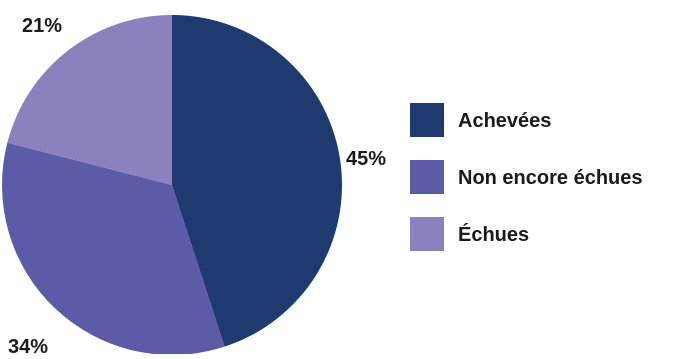 Image resolution: width=687 pixels, height=359 pixels. What do you see at coordinates (28, 345) in the screenshot?
I see `slice-label-non-encore-echues: 34%` at bounding box center [28, 345].